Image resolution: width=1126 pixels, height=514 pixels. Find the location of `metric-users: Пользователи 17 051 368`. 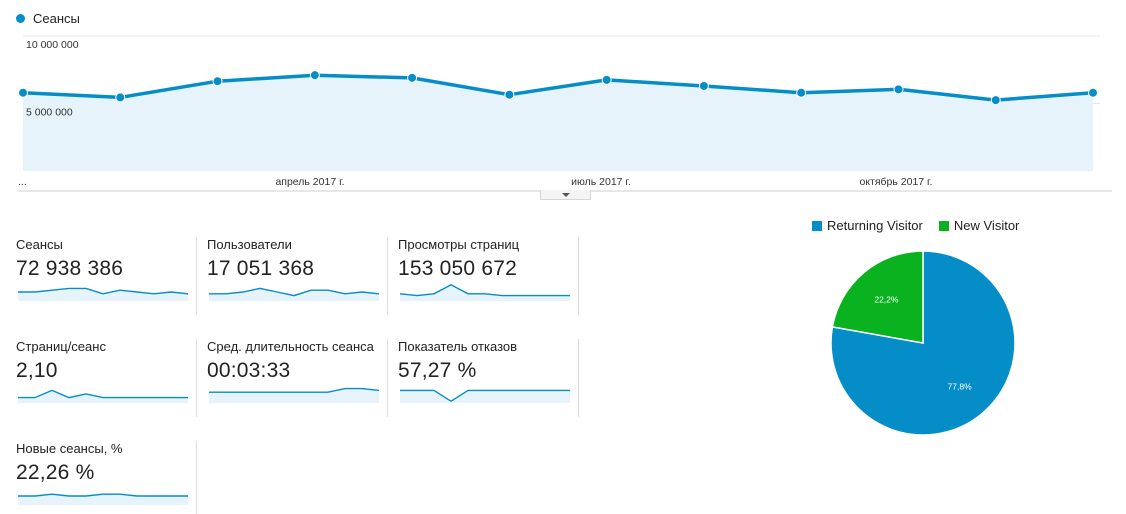

metric-users: Пользователи 17 051 368 is located at coordinates (297, 276).